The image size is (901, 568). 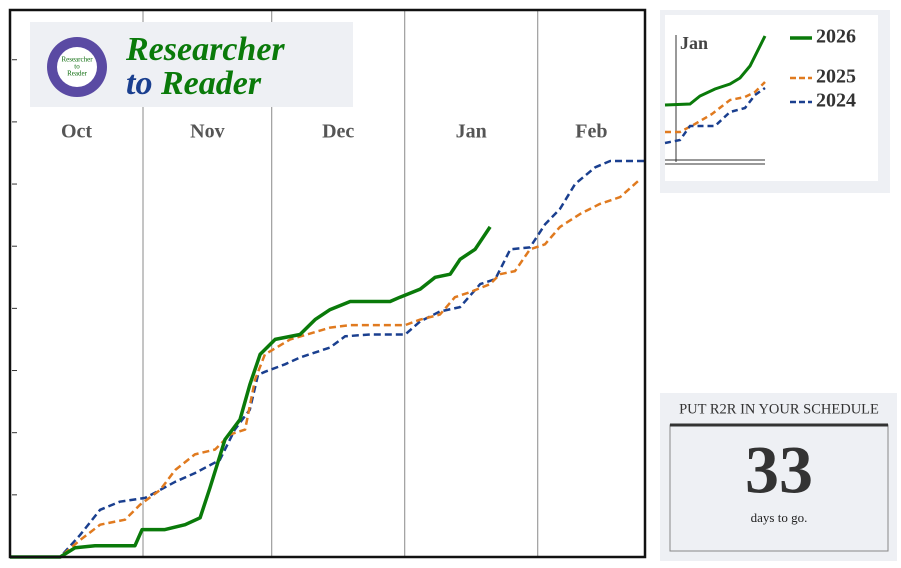 I want to click on countdown: PUT R2R IN YOUR SCHEDULE 33 days to go., so click(x=778, y=477).